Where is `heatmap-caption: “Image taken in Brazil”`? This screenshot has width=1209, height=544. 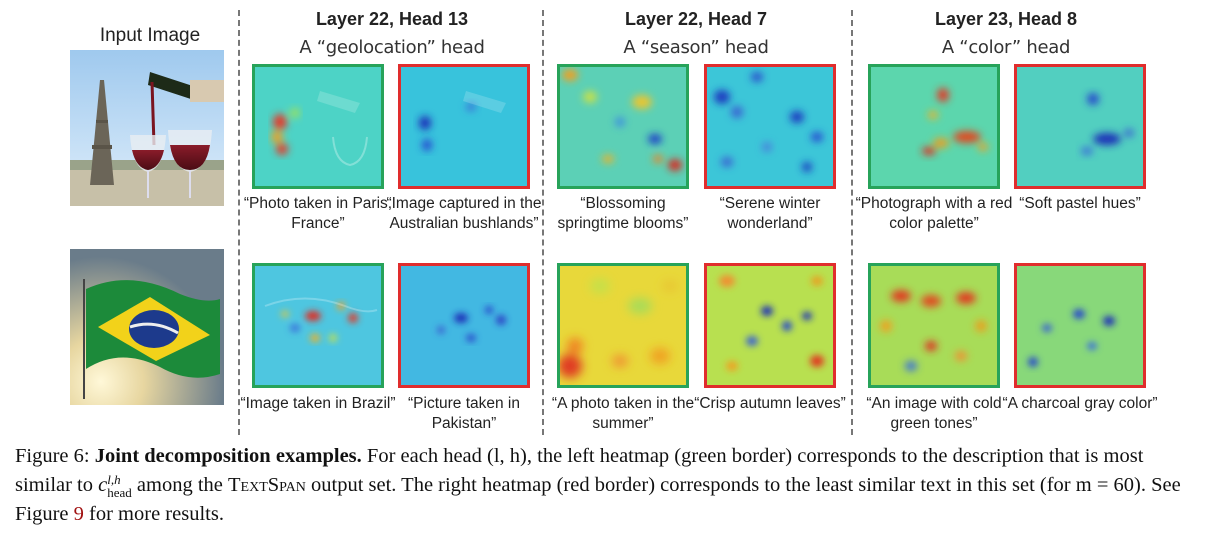
heatmap-caption: “Image taken in Brazil” is located at coordinates (318, 403).